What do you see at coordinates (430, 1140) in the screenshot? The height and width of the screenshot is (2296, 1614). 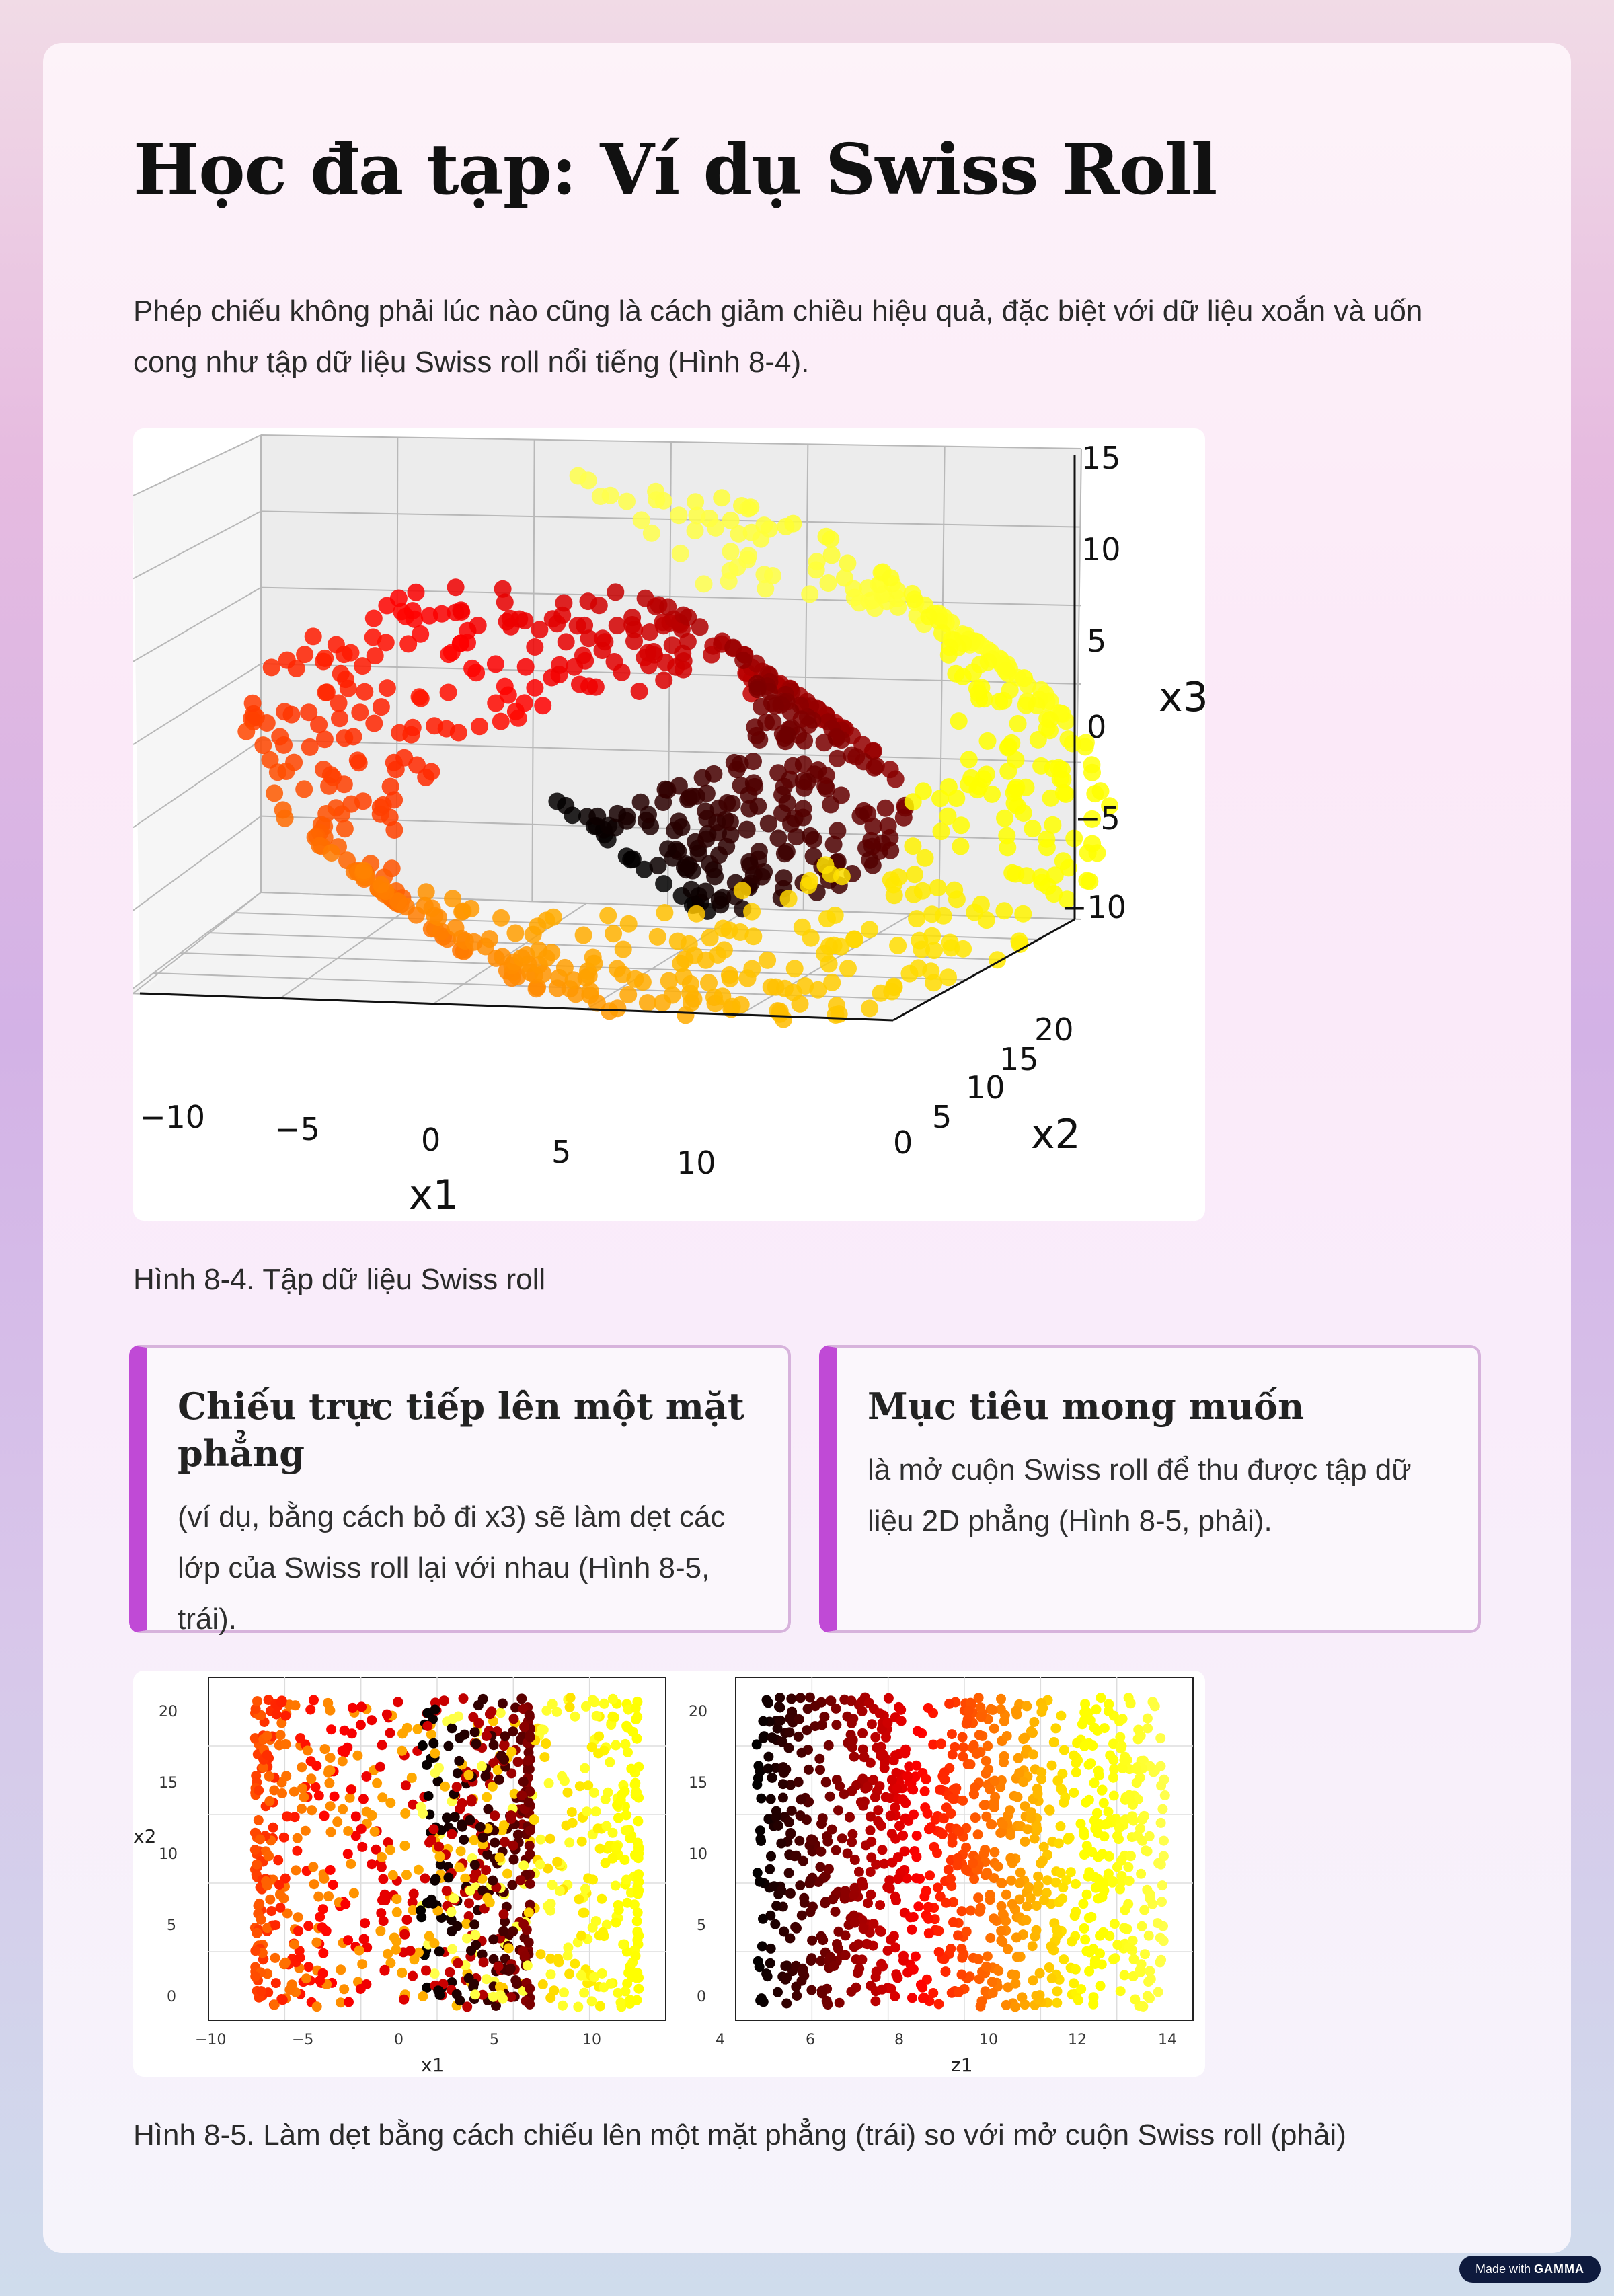 I see `x1-tick-label: 0` at bounding box center [430, 1140].